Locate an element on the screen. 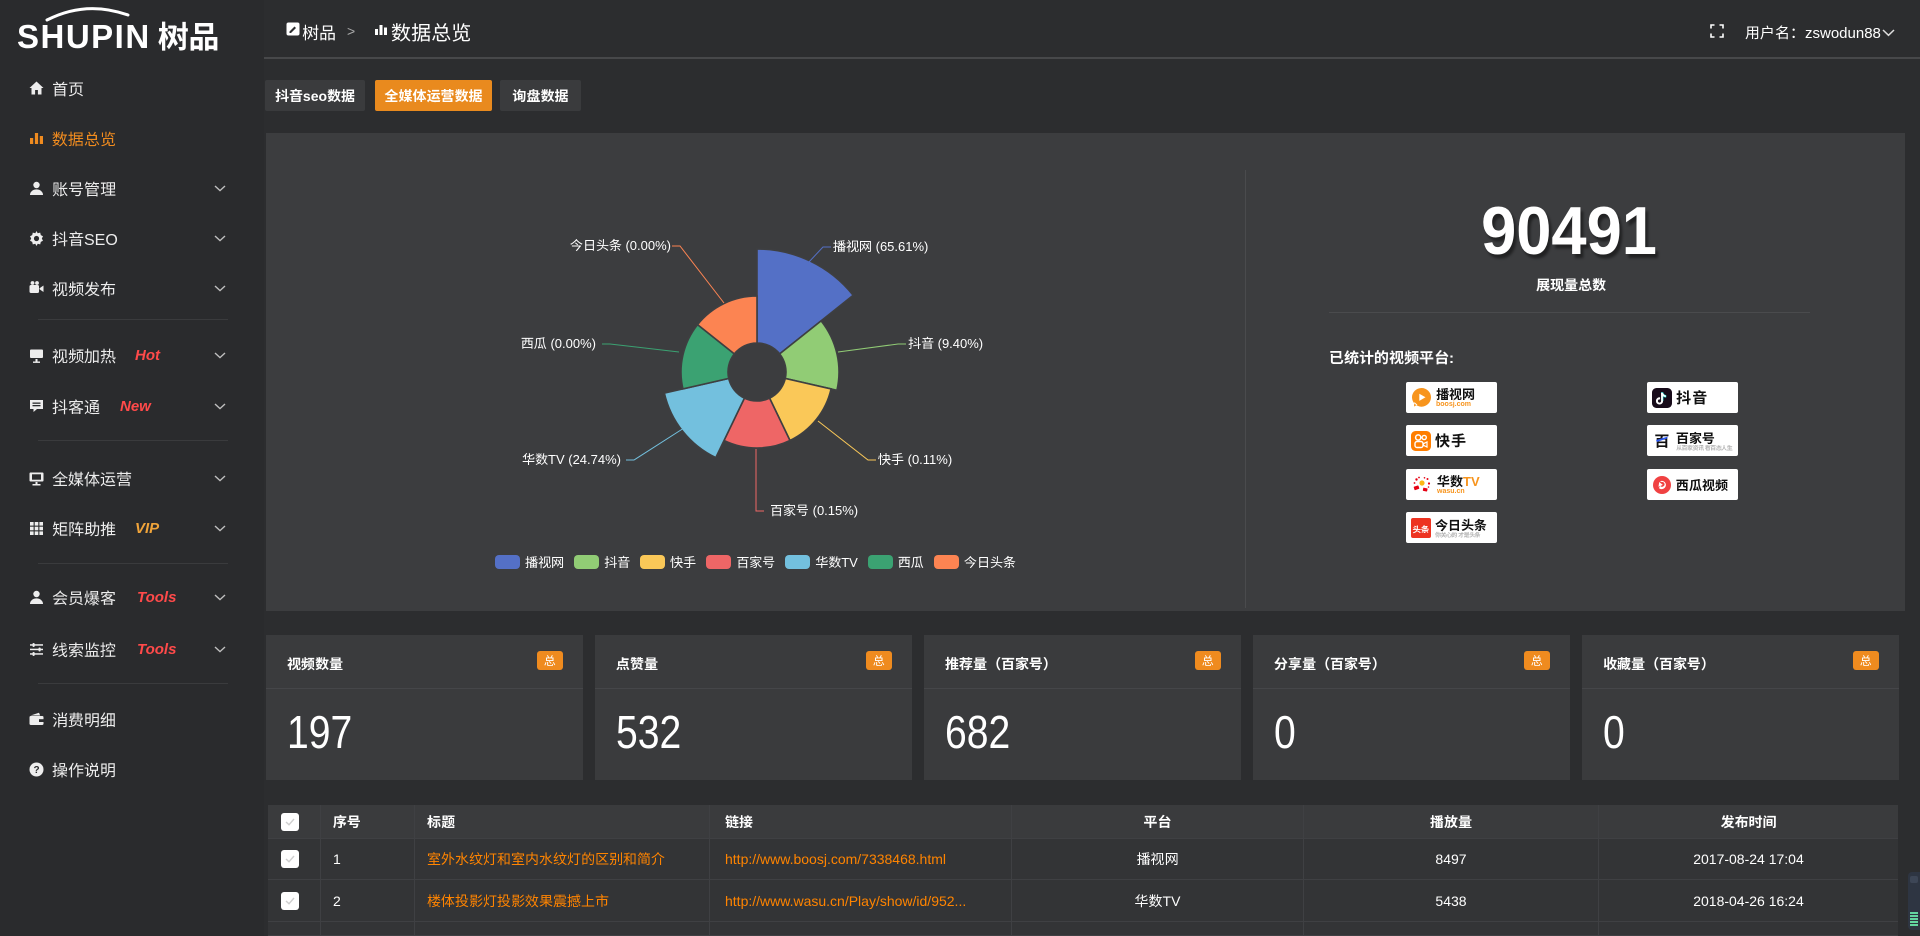  svg-text: 头条 is located at coordinates (1421, 529).